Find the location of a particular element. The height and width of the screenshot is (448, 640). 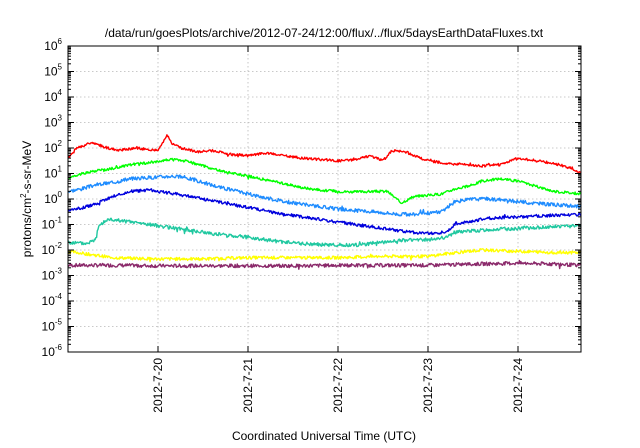

y-axis-label-text: protons/cm2-s-sr-MeV is located at coordinates (26, 199).